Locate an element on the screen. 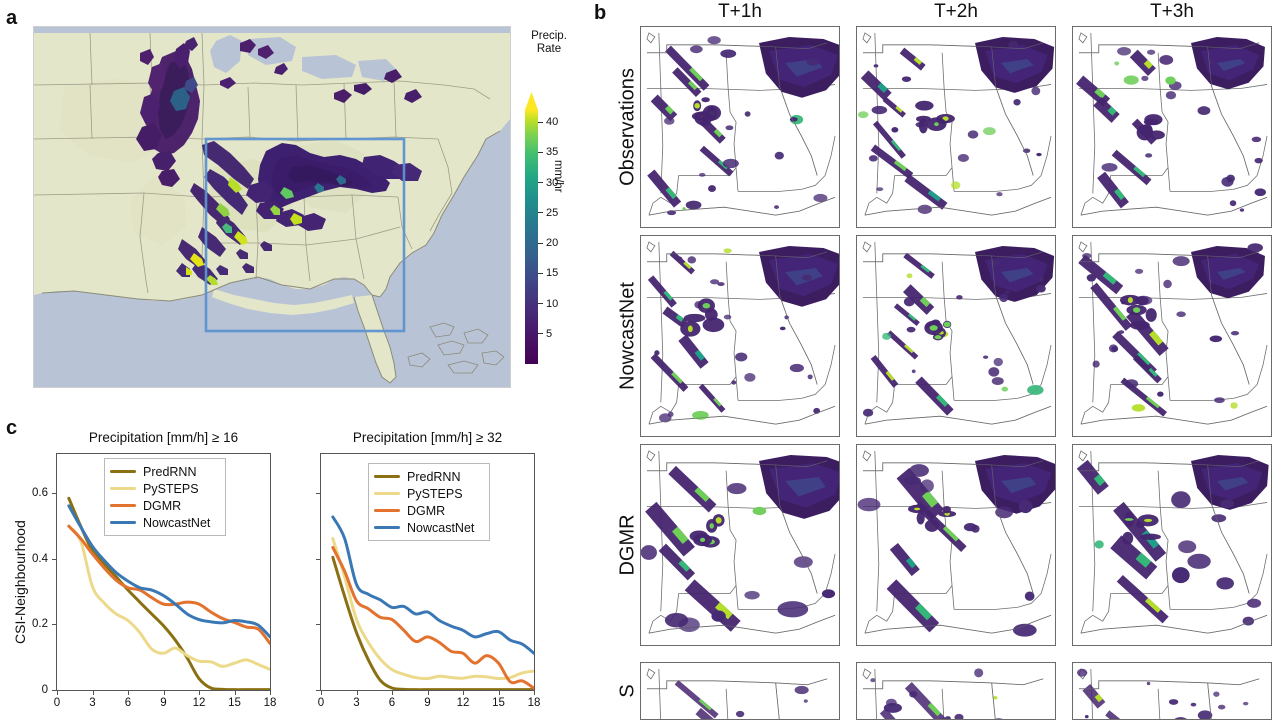  chart-lines is located at coordinates (168, 593).